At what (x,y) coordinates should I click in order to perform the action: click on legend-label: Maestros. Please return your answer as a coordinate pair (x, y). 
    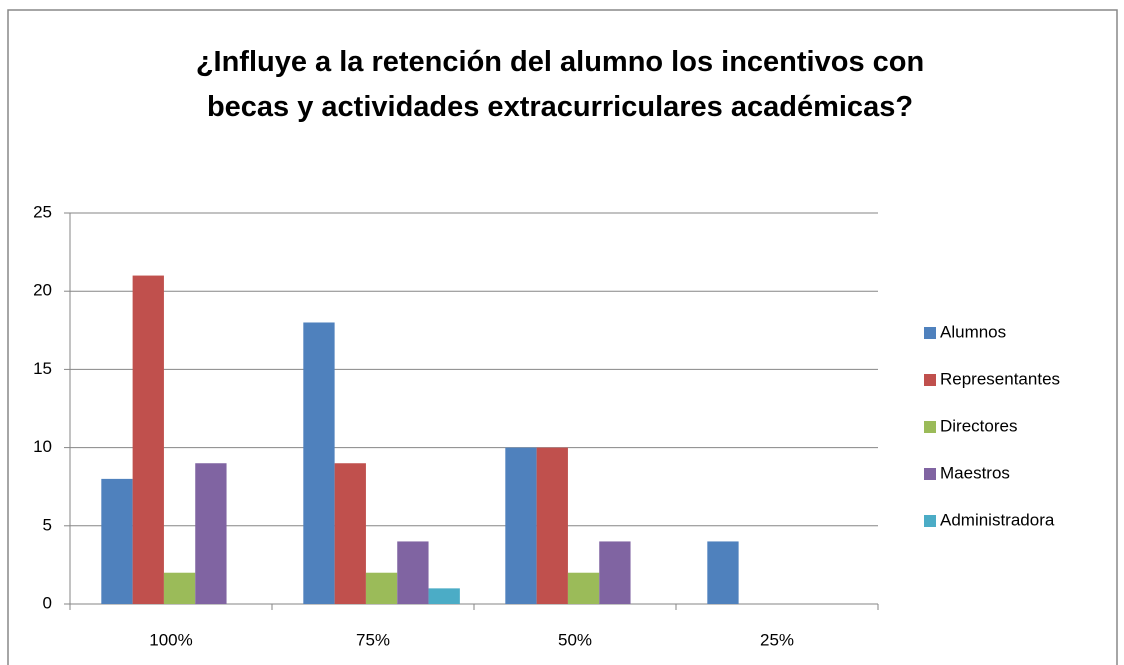
    Looking at the image, I should click on (975, 472).